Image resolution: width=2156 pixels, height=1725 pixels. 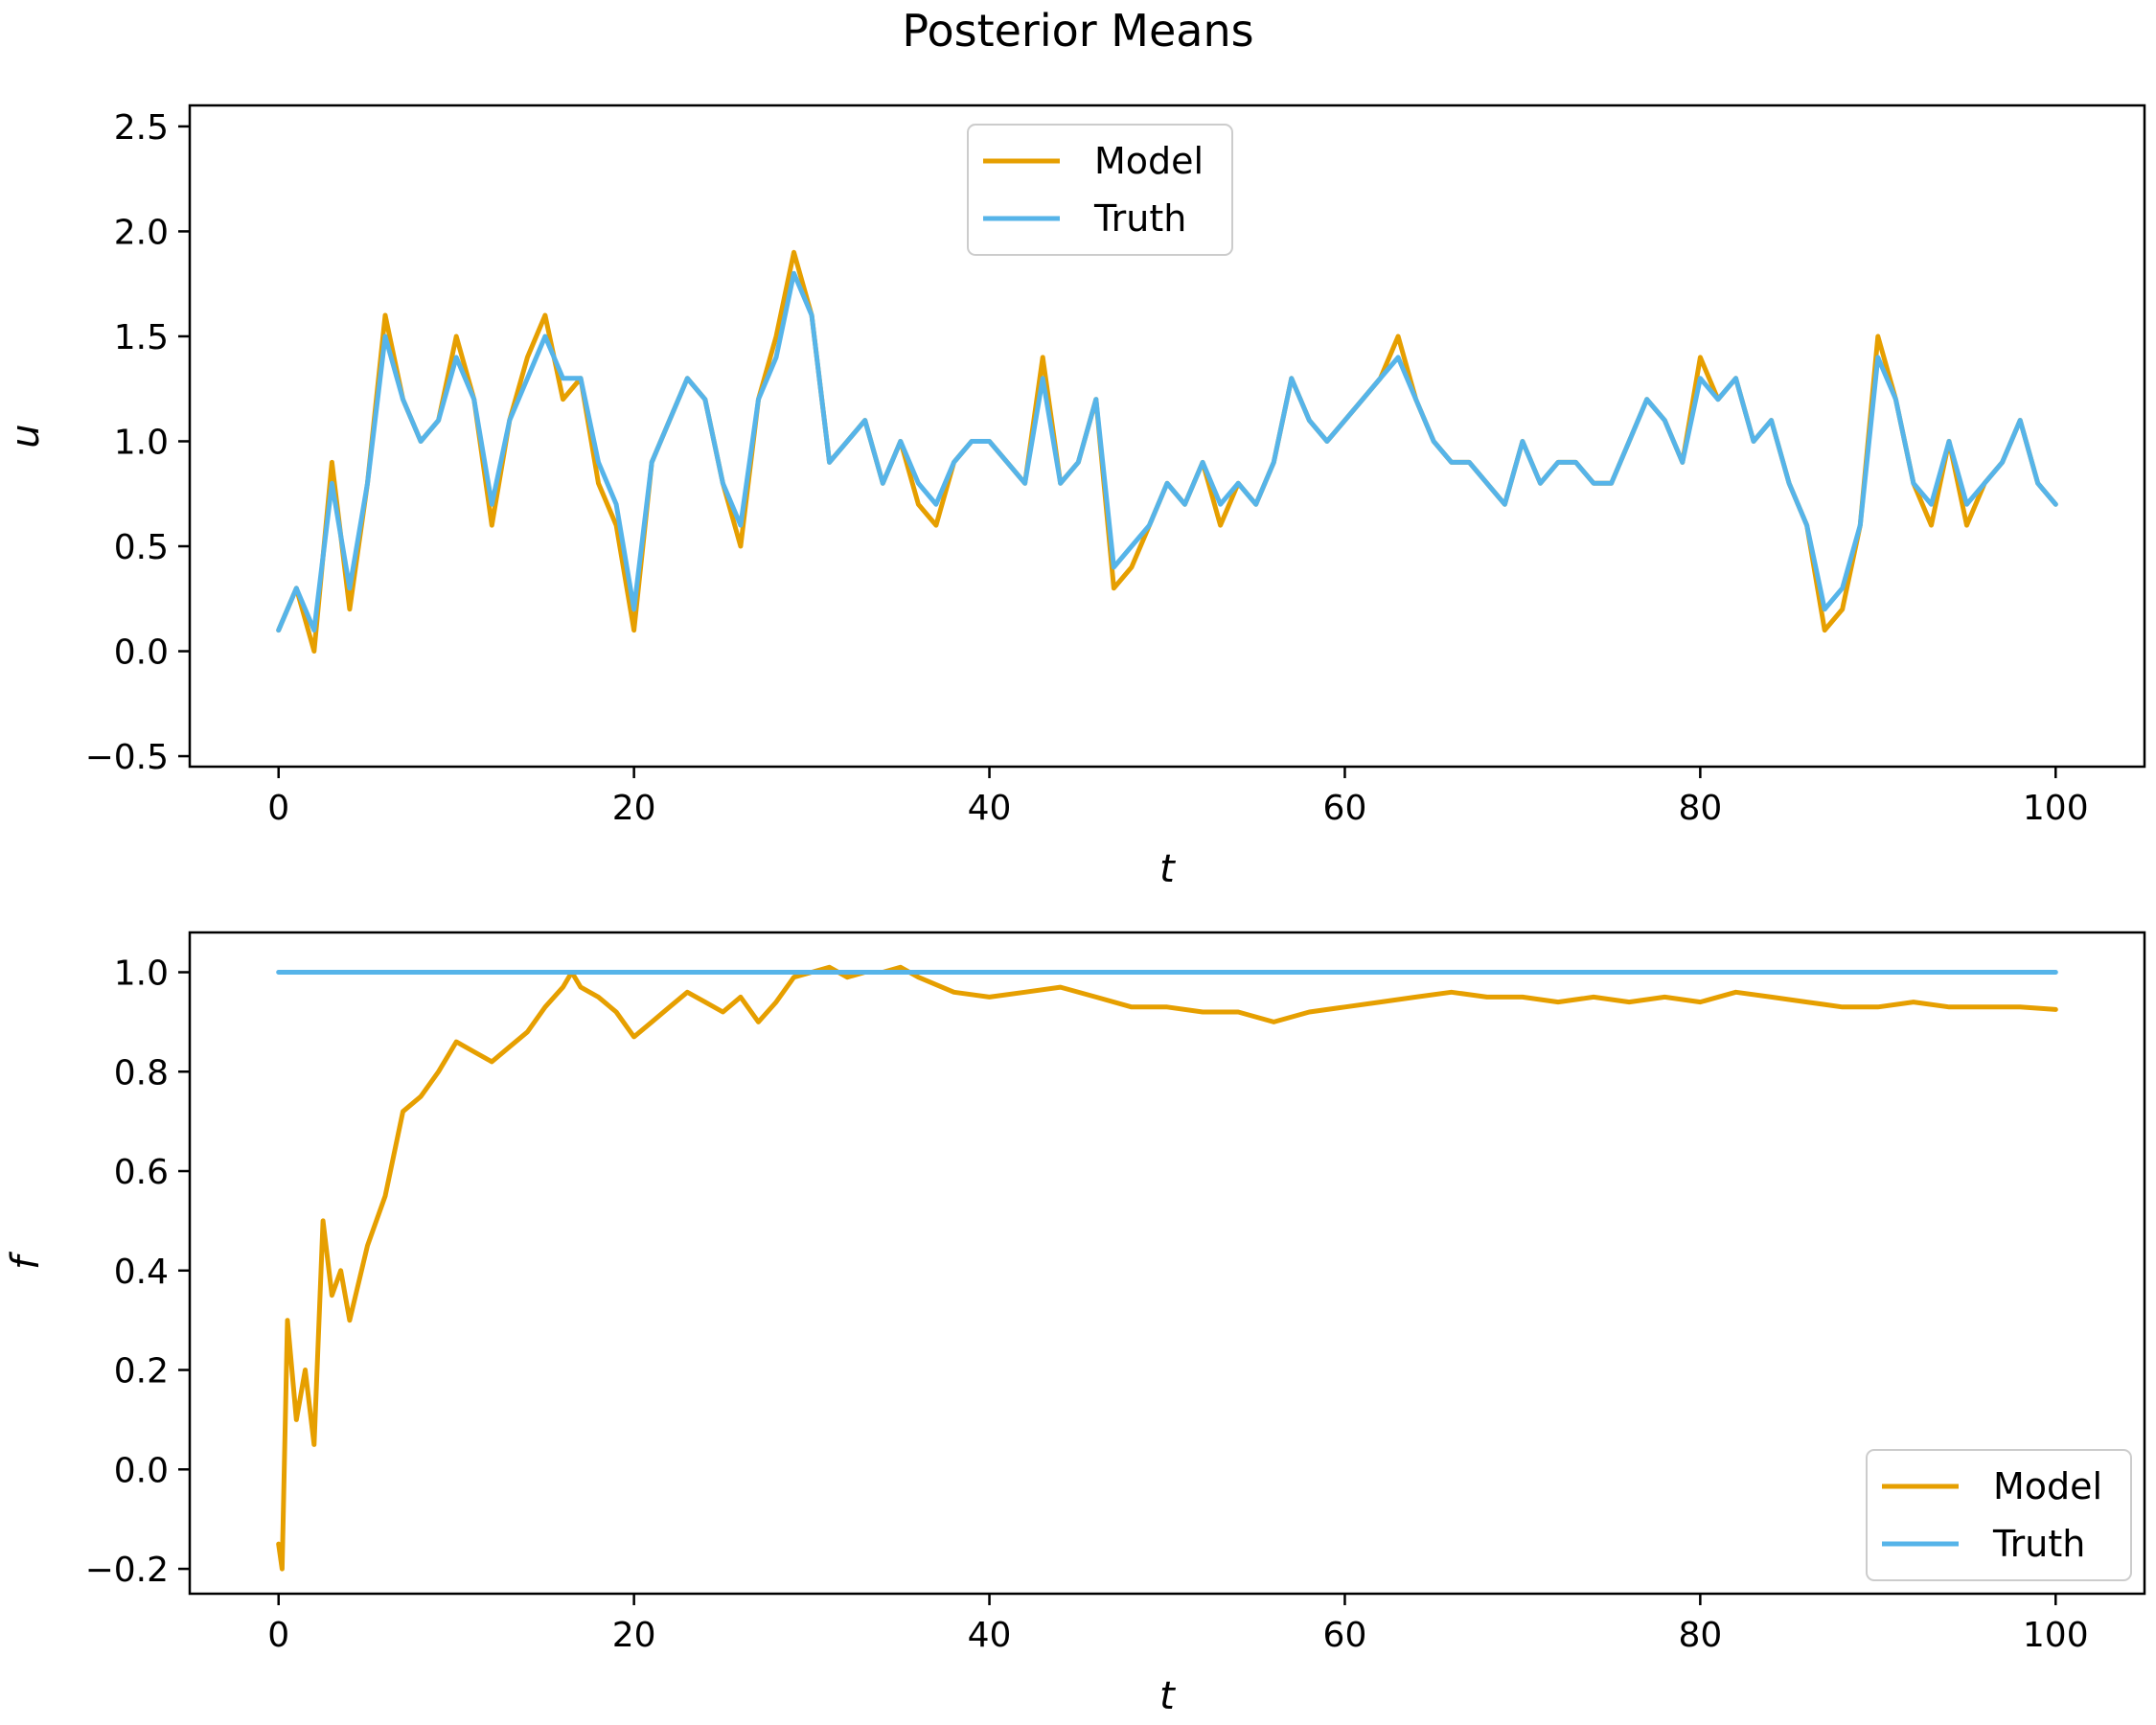 I want to click on y-tick-label: 1.5, so click(x=141, y=337).